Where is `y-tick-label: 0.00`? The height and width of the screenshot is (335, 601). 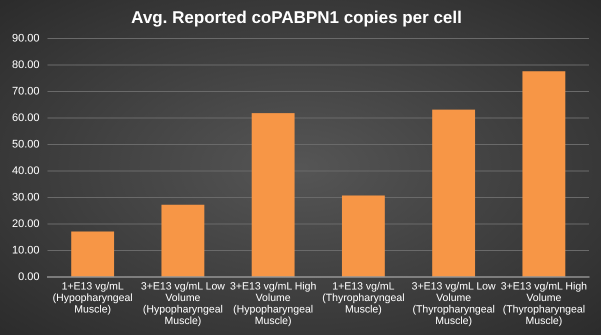
y-tick-label: 0.00 is located at coordinates (29, 276).